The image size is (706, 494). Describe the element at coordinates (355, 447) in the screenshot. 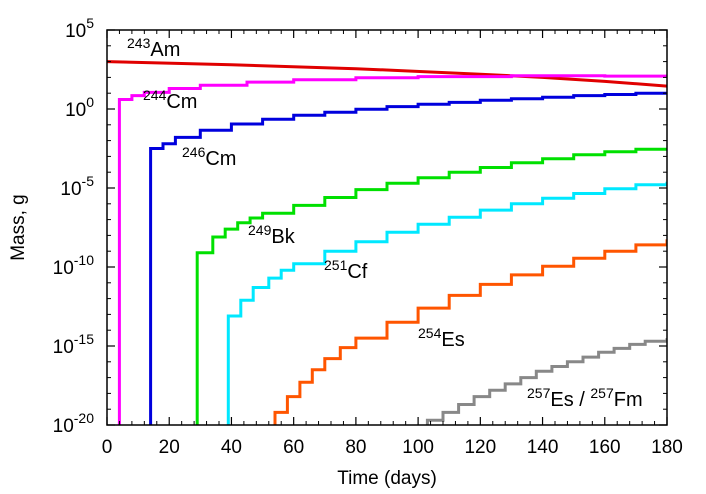

I see `x-tick-label: 80` at that location.